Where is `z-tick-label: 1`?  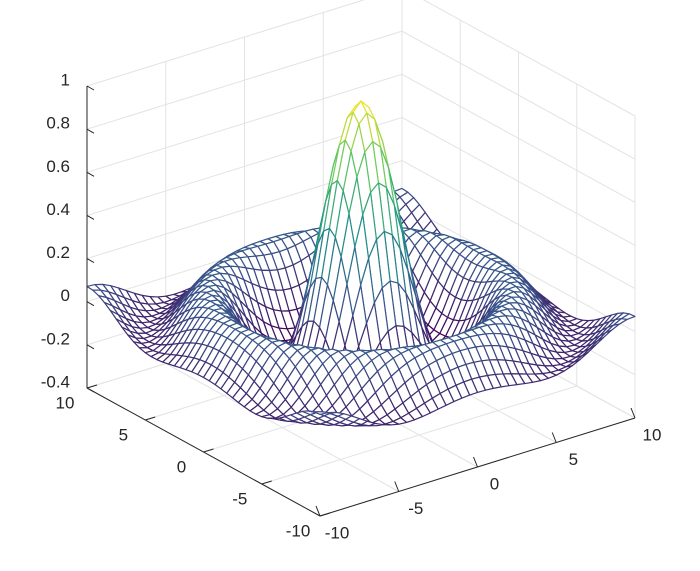
z-tick-label: 1 is located at coordinates (65, 79).